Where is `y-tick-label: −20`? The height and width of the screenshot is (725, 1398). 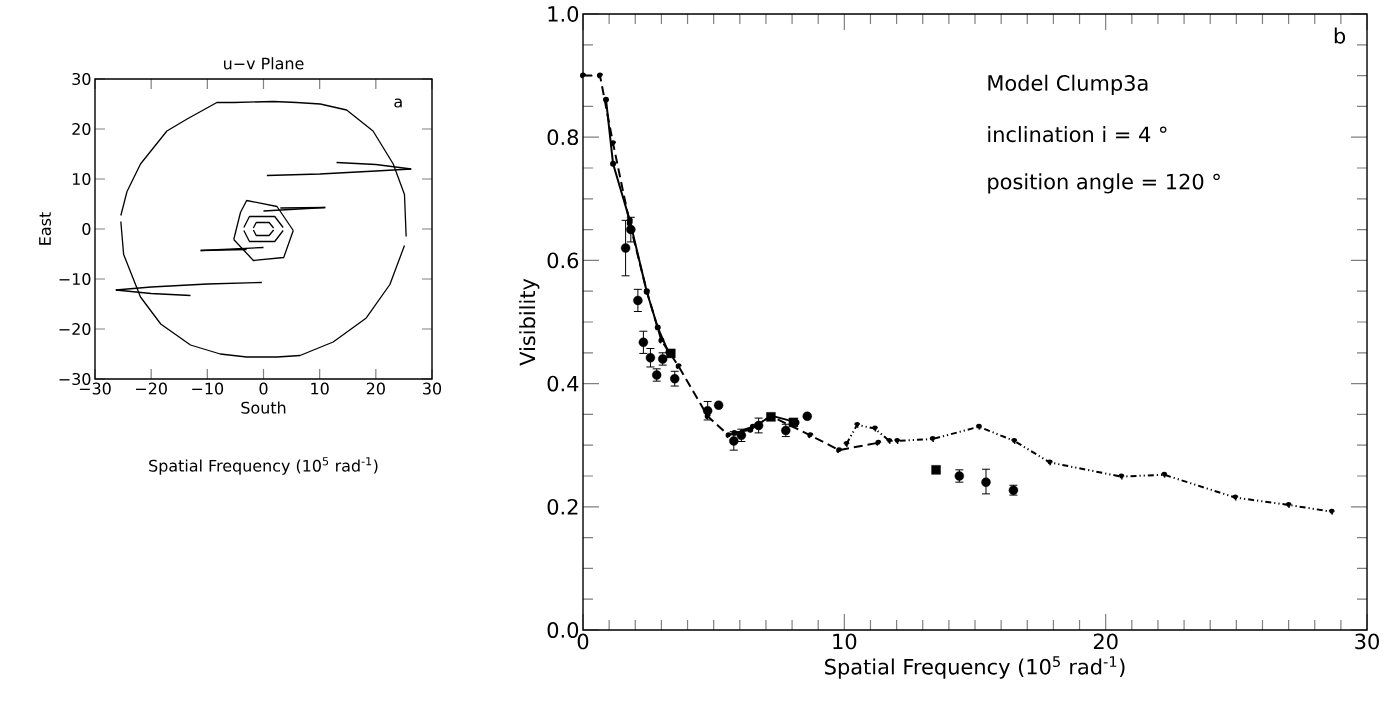
y-tick-label: −20 is located at coordinates (75, 329).